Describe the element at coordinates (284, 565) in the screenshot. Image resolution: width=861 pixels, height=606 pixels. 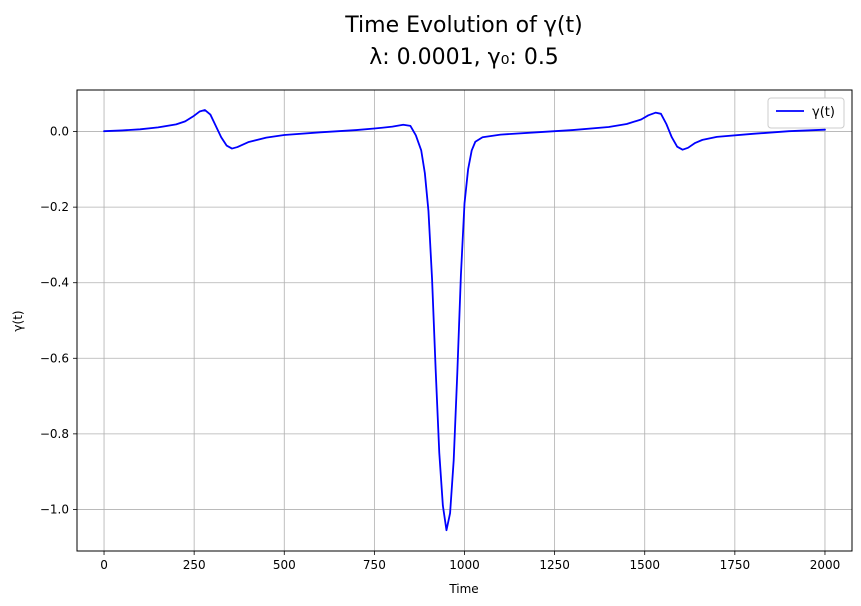
I see `x-tick-label: 500` at that location.